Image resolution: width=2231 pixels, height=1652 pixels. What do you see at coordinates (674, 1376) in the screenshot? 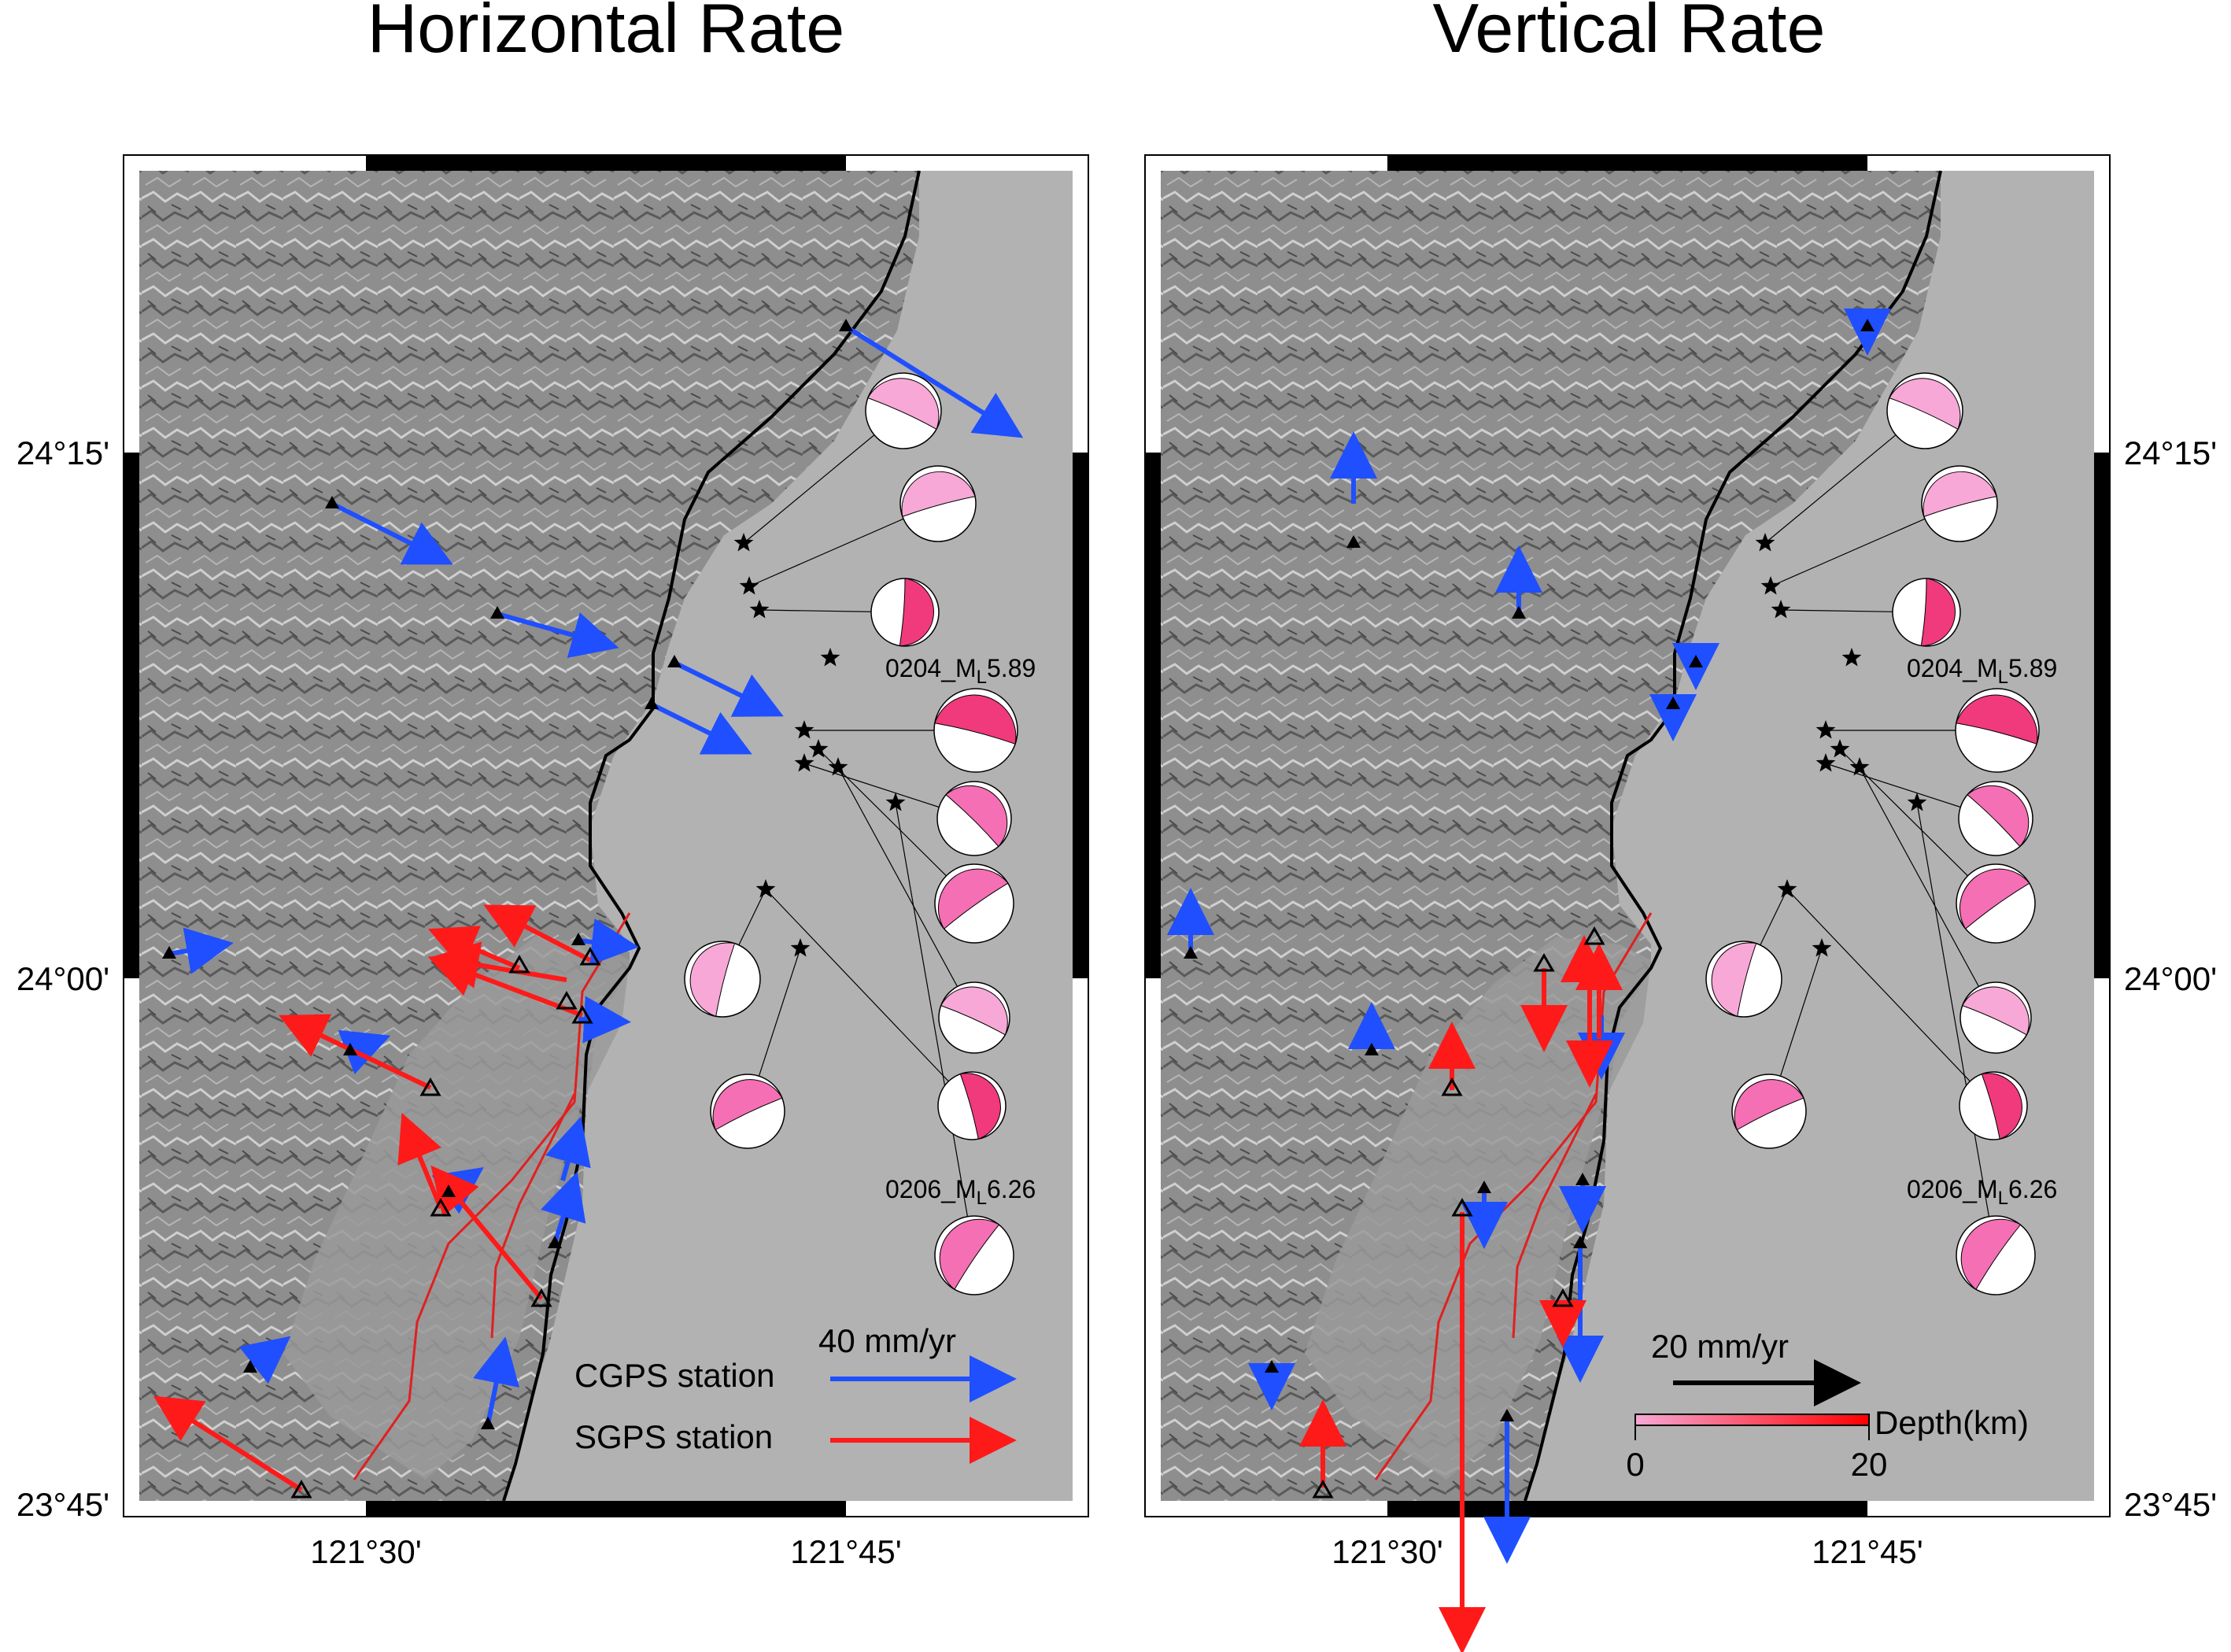
I see `legend-cgps-label: CGPS station` at bounding box center [674, 1376].